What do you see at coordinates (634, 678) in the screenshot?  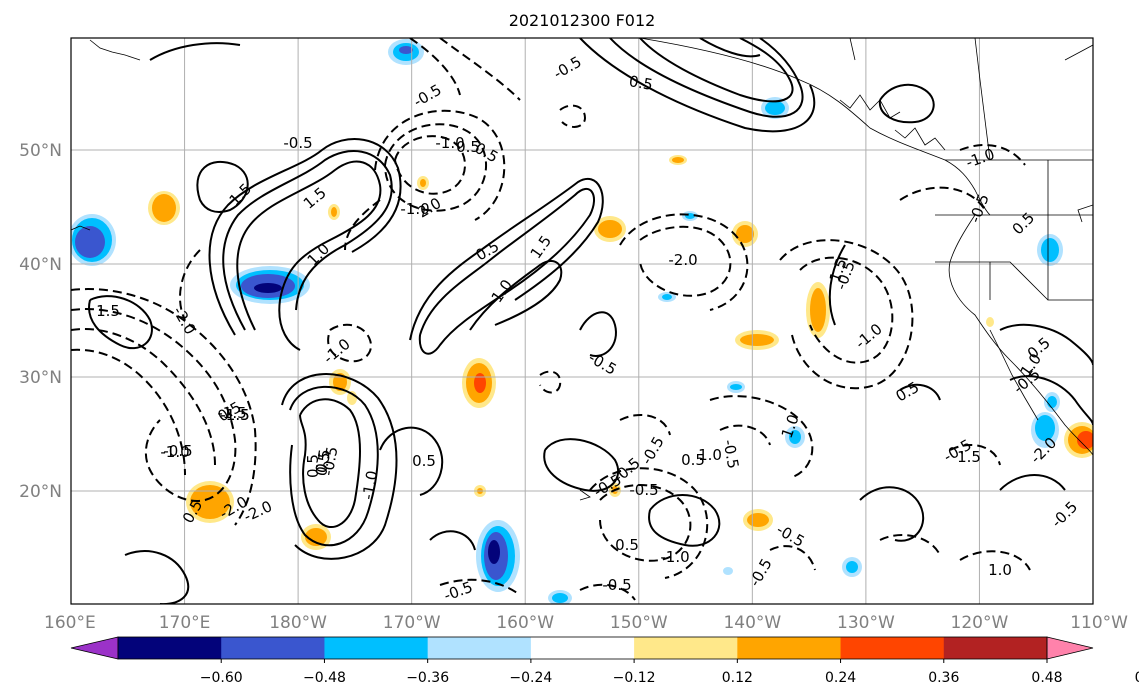 I see `colorbar-tick-label: −0.12` at bounding box center [634, 678].